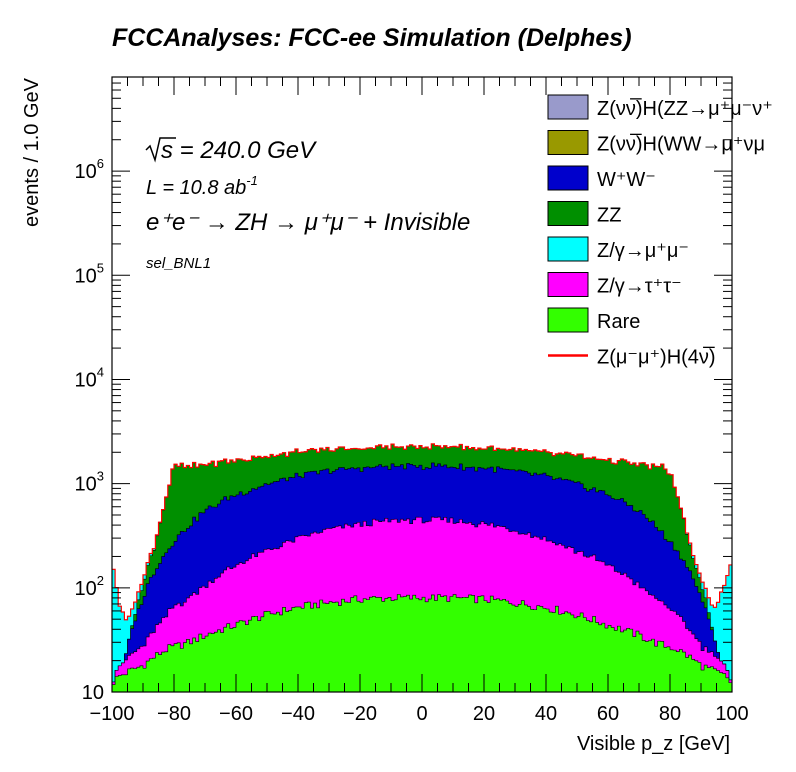 The height and width of the screenshot is (772, 796). I want to click on x-tick-label: 100, so click(731, 714).